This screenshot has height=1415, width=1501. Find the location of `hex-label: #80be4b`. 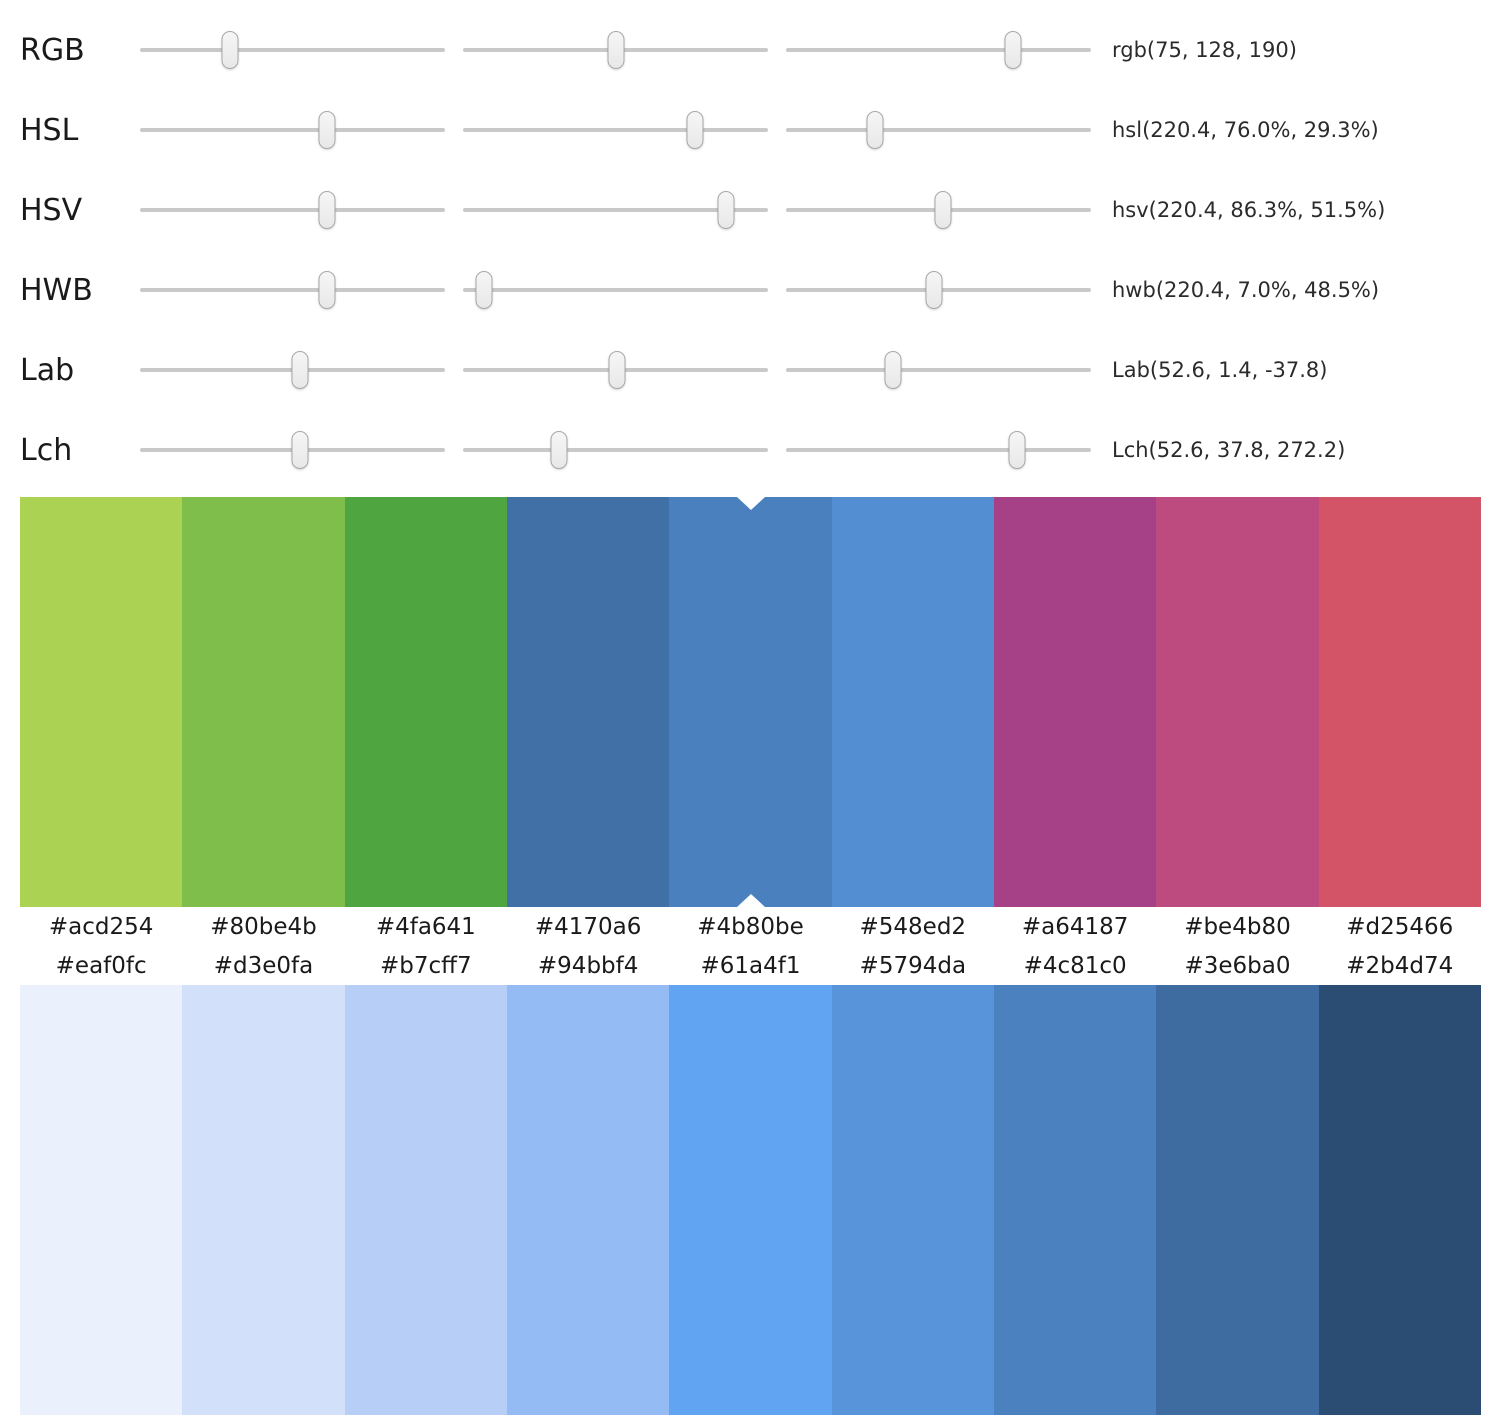

hex-label: #80be4b is located at coordinates (263, 927).